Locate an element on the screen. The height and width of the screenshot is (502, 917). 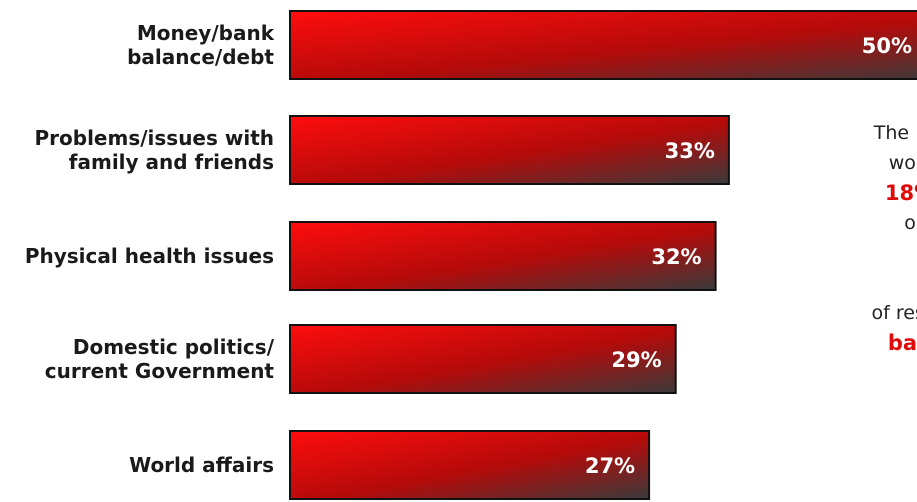
side-note-line3: o is located at coordinates (910, 223).